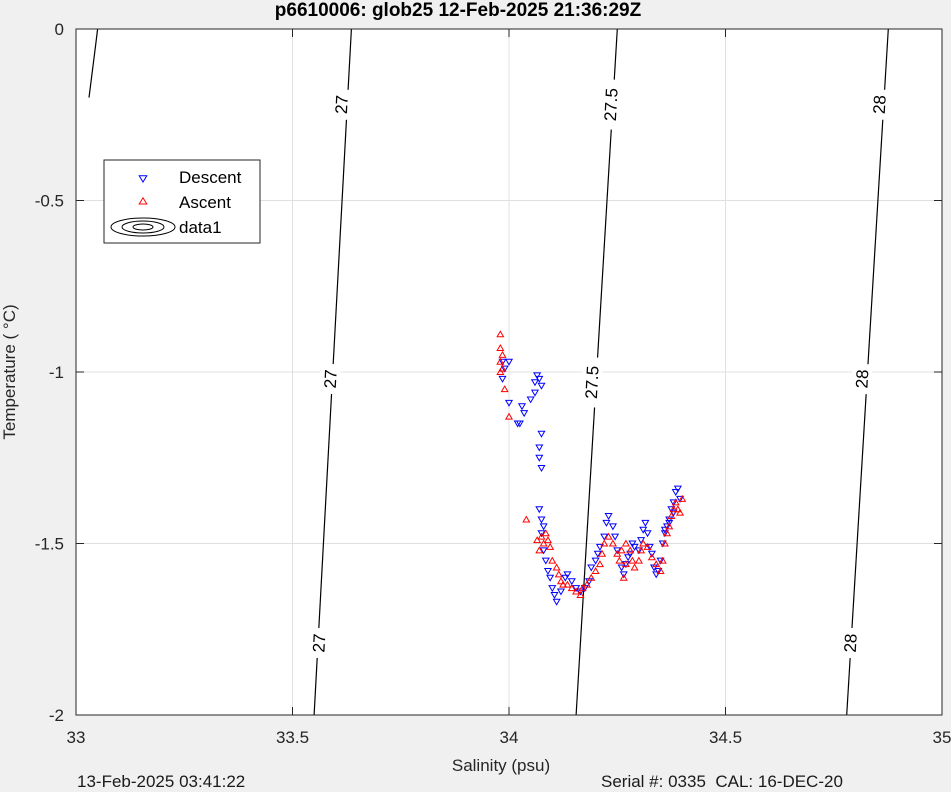 The width and height of the screenshot is (951, 792). I want to click on y-tick-label: 0, so click(59, 29).